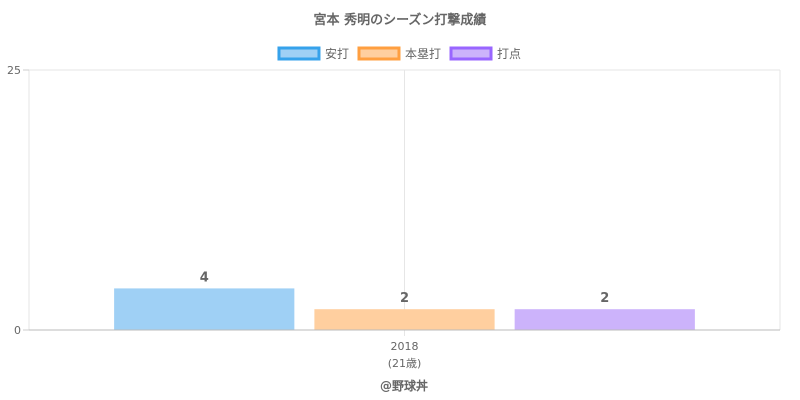 This screenshot has width=800, height=400. Describe the element at coordinates (471, 53) in the screenshot. I see `legend-swatch-打点` at that location.